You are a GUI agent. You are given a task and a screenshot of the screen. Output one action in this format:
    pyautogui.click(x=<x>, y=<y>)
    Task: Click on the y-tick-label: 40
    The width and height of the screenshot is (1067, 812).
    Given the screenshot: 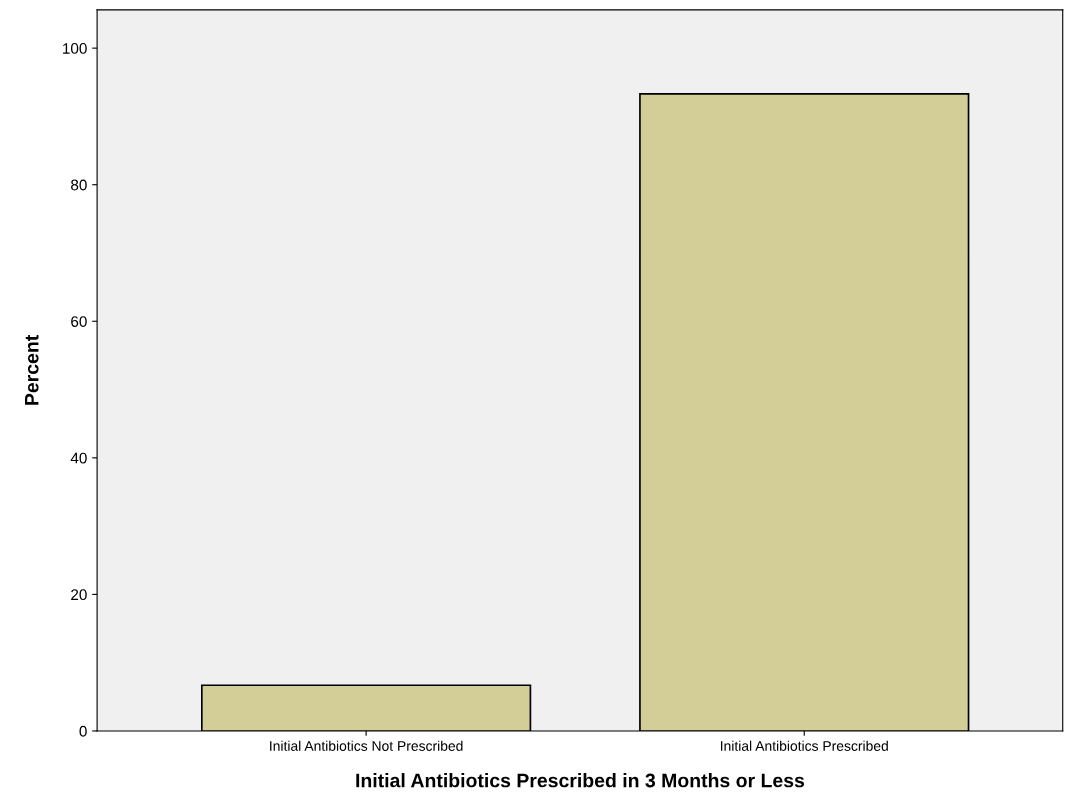 What is the action you would take?
    pyautogui.click(x=78, y=458)
    